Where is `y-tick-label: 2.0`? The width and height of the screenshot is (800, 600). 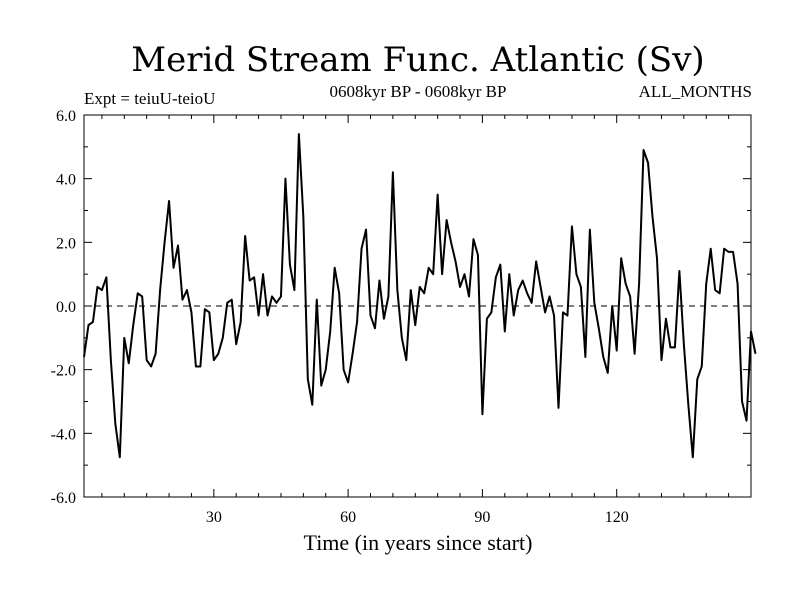
y-tick-label: 2.0 is located at coordinates (66, 243).